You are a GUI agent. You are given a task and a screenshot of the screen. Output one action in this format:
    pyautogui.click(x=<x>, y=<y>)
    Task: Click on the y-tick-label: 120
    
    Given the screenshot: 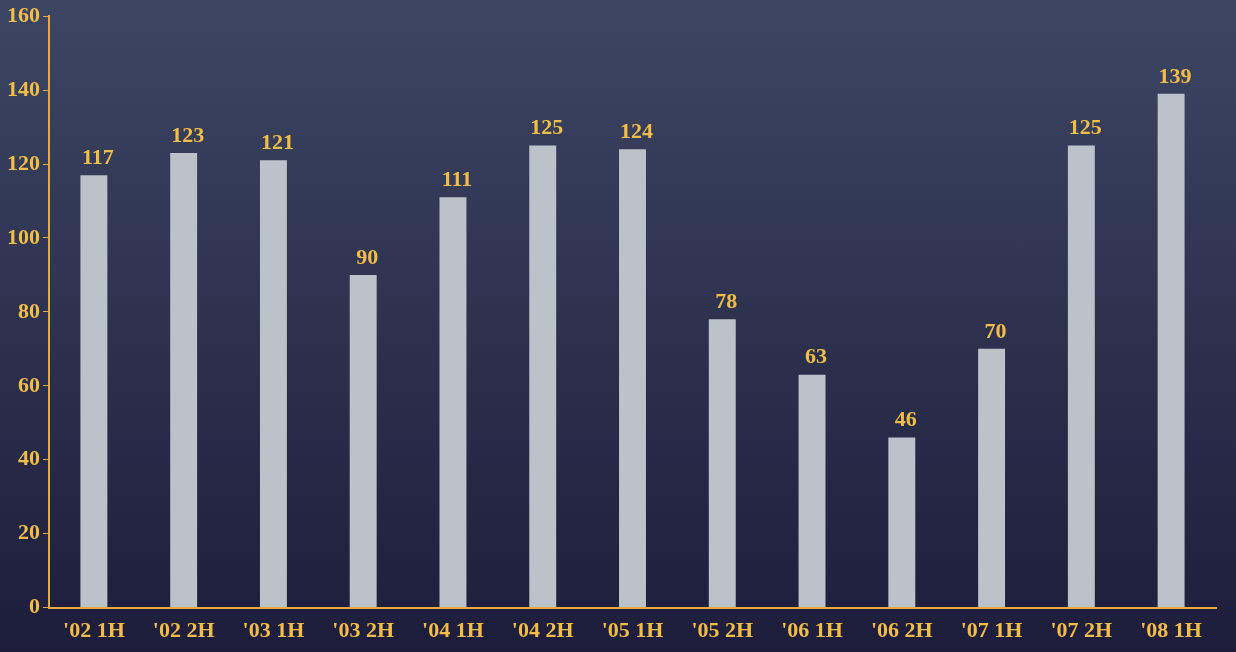 What is the action you would take?
    pyautogui.click(x=23, y=162)
    